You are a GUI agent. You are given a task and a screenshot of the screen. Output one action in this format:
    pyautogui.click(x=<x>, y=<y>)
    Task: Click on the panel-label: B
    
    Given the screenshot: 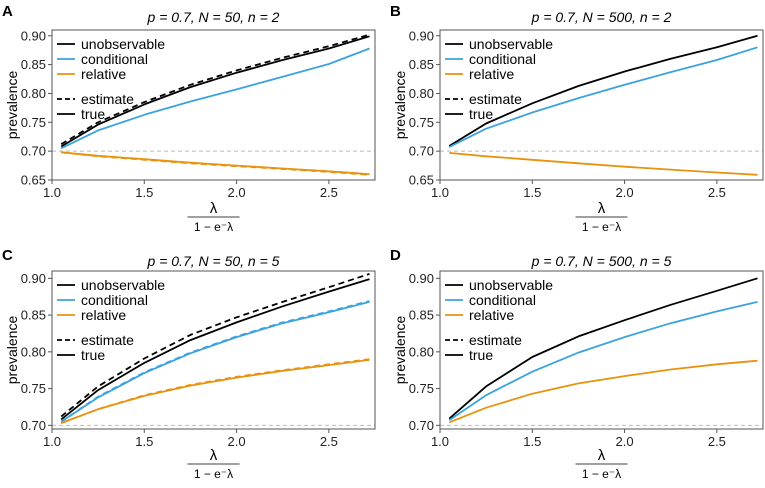 What is the action you would take?
    pyautogui.click(x=395, y=11)
    